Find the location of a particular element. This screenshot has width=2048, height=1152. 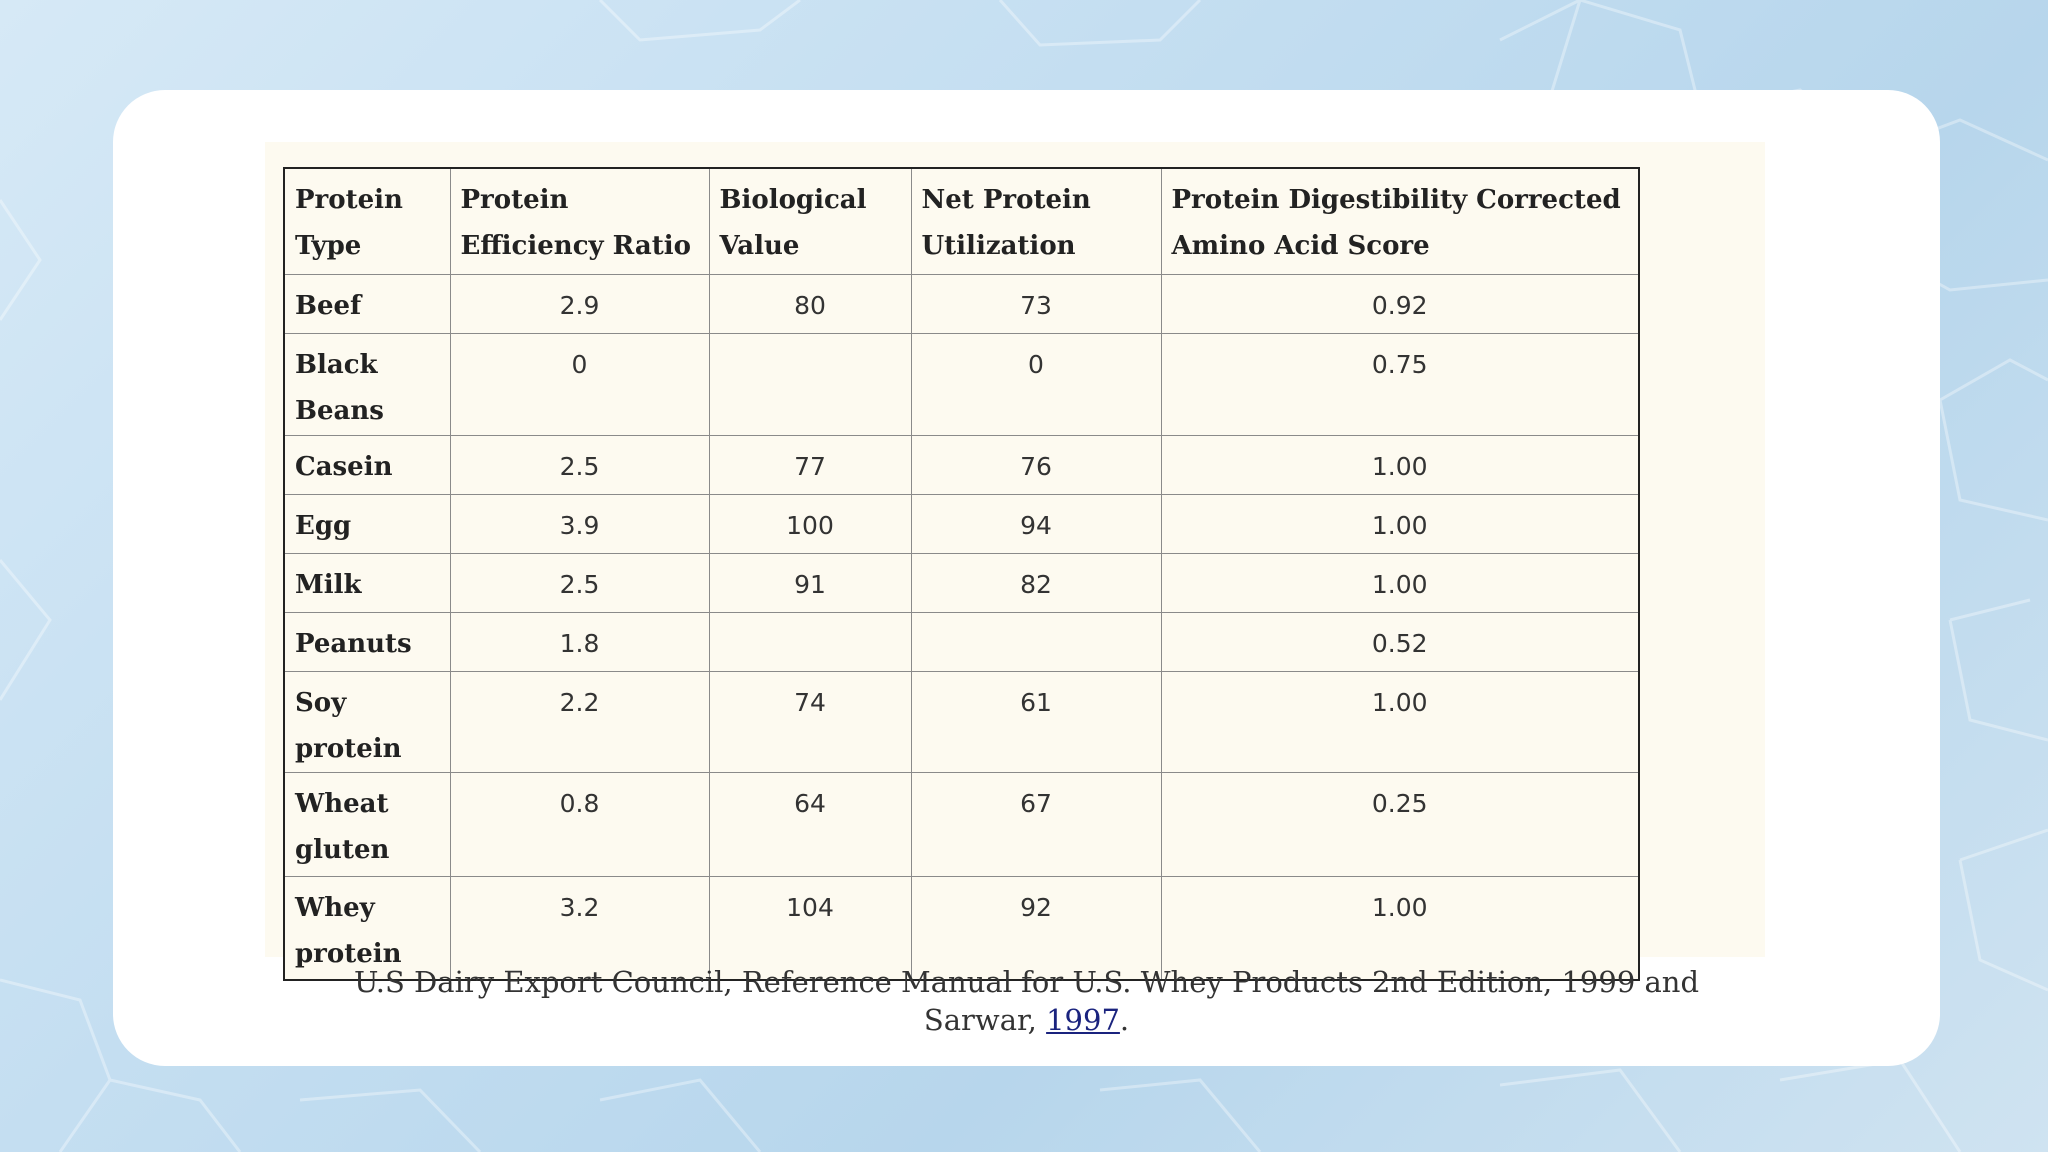

cell-bv: 100 is located at coordinates (810, 523).